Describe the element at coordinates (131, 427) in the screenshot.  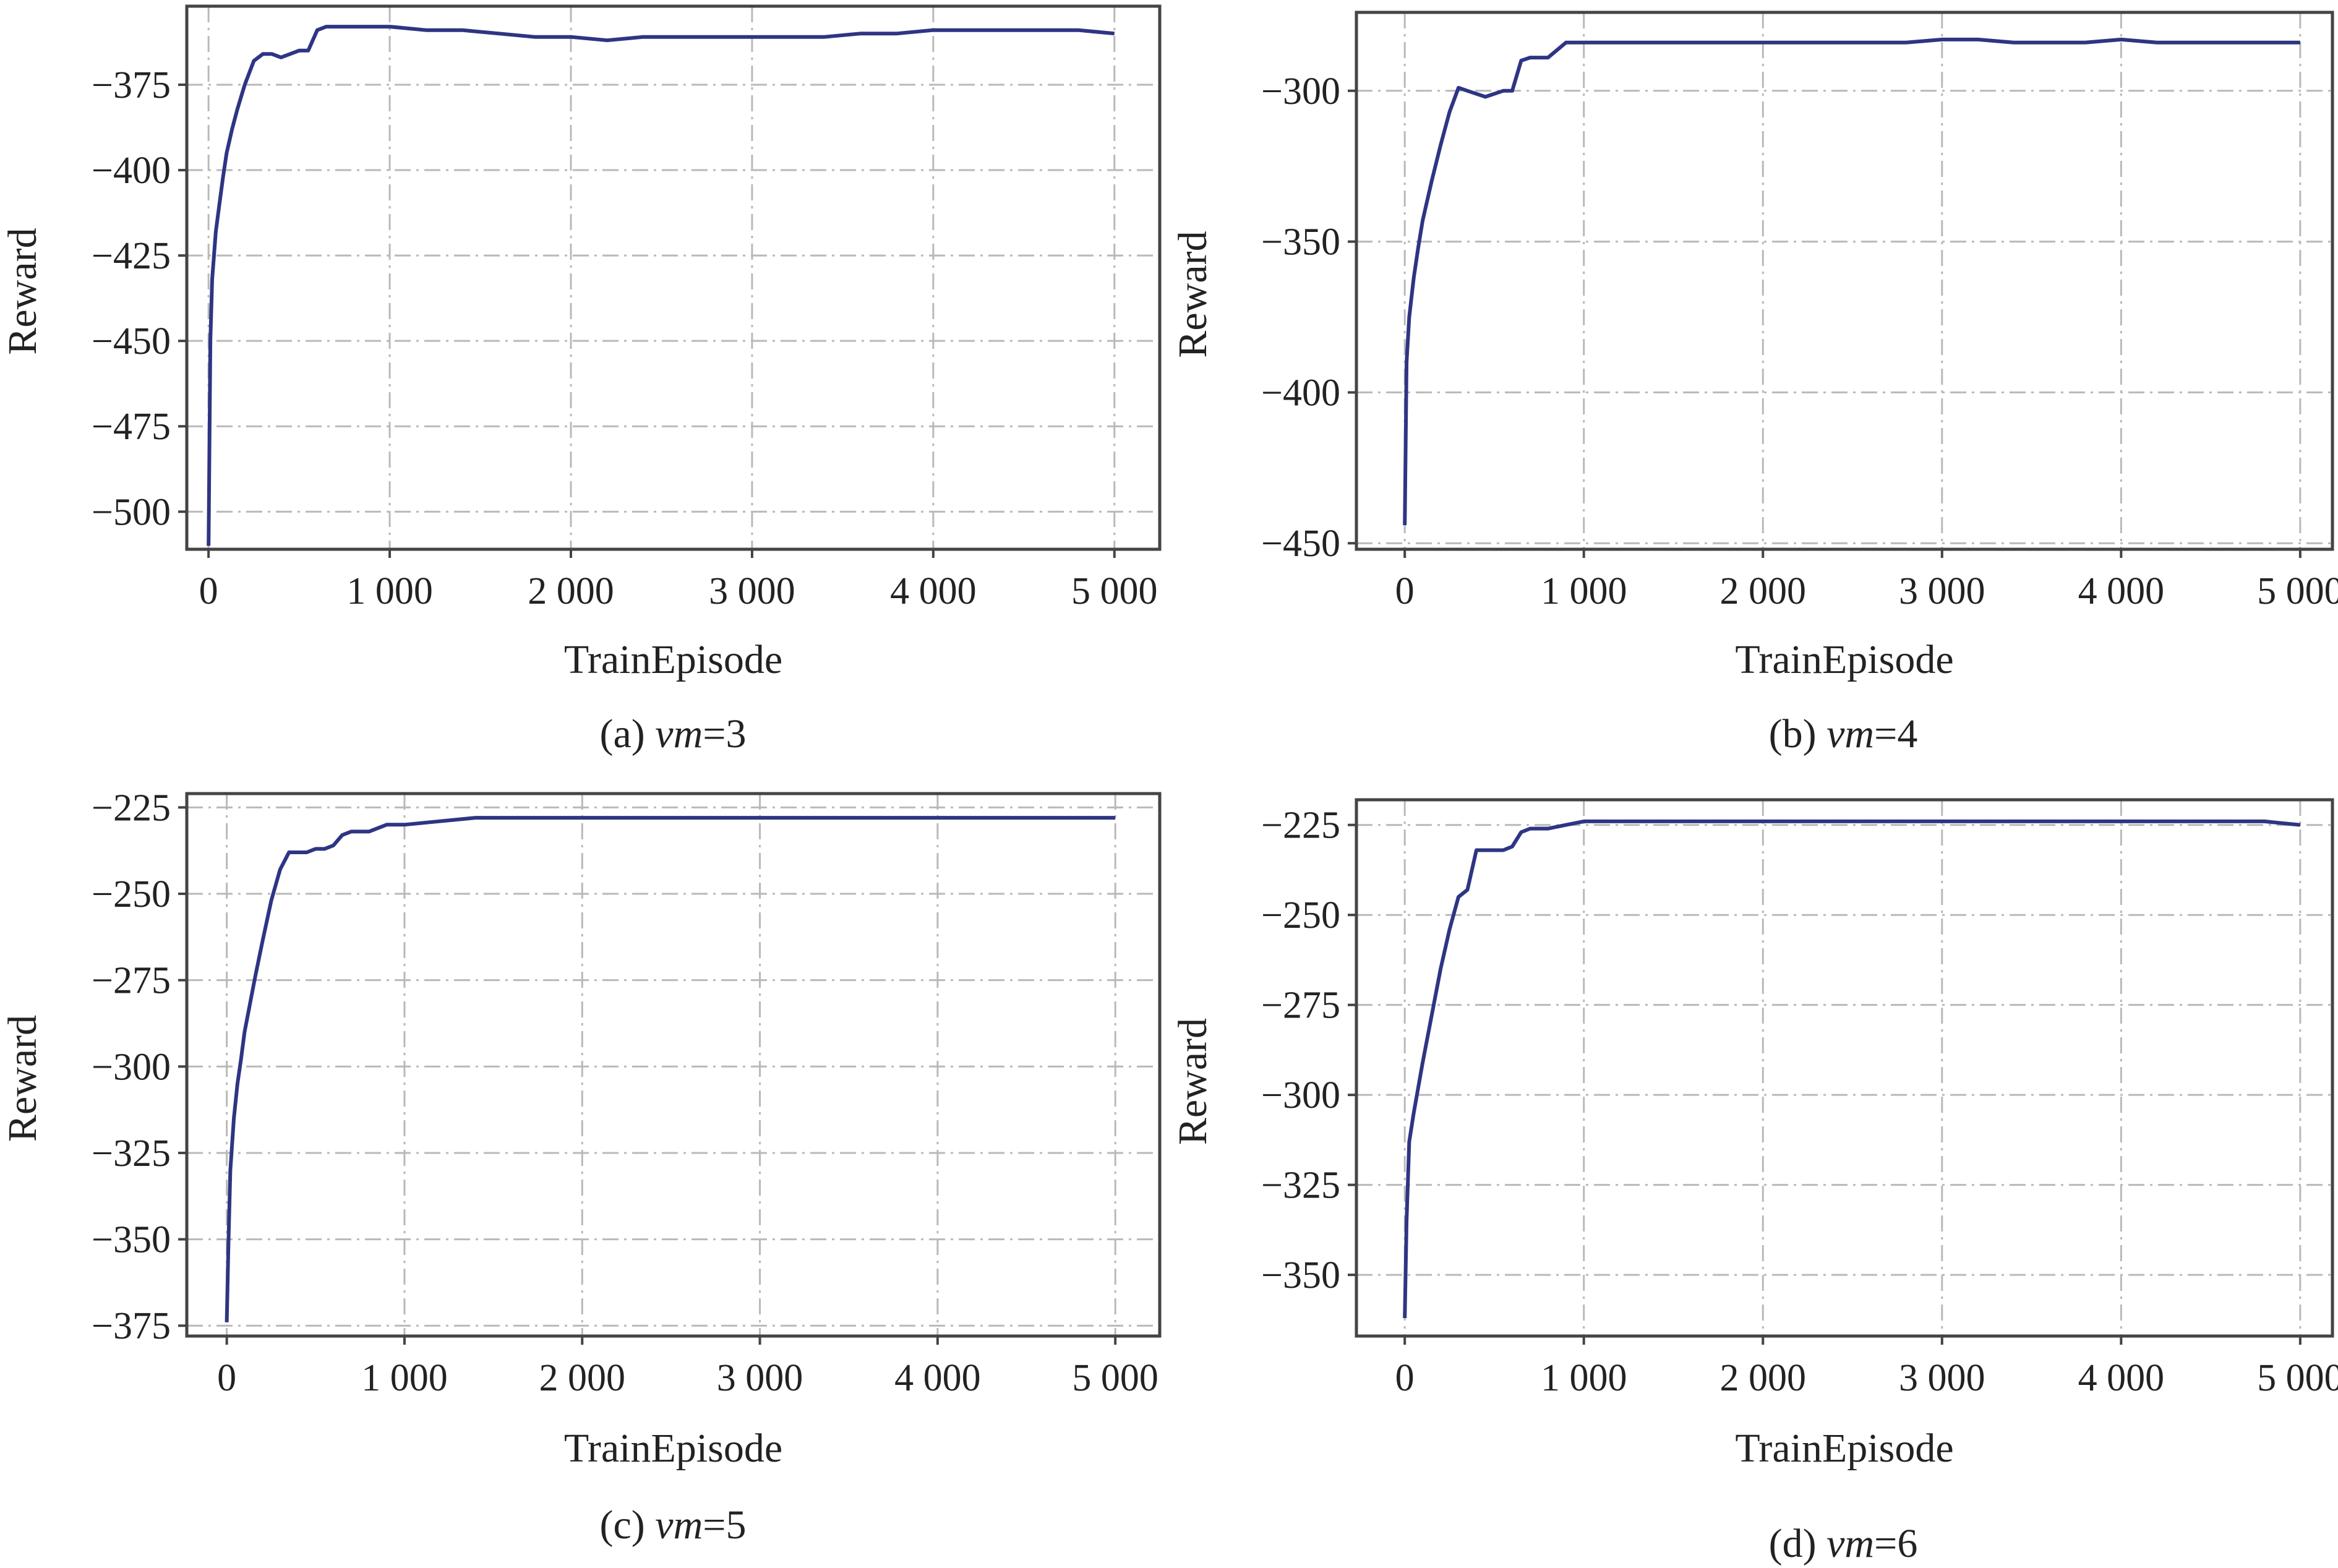
I see `y-tick-label: −475` at that location.